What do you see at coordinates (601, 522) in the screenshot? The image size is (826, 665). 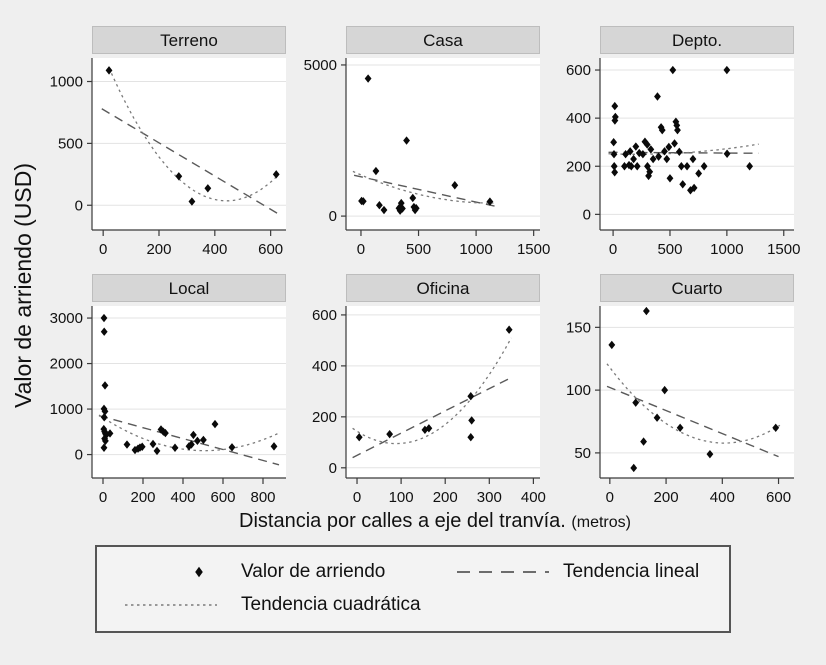 I see `x-axis-unit: (metros)` at bounding box center [601, 522].